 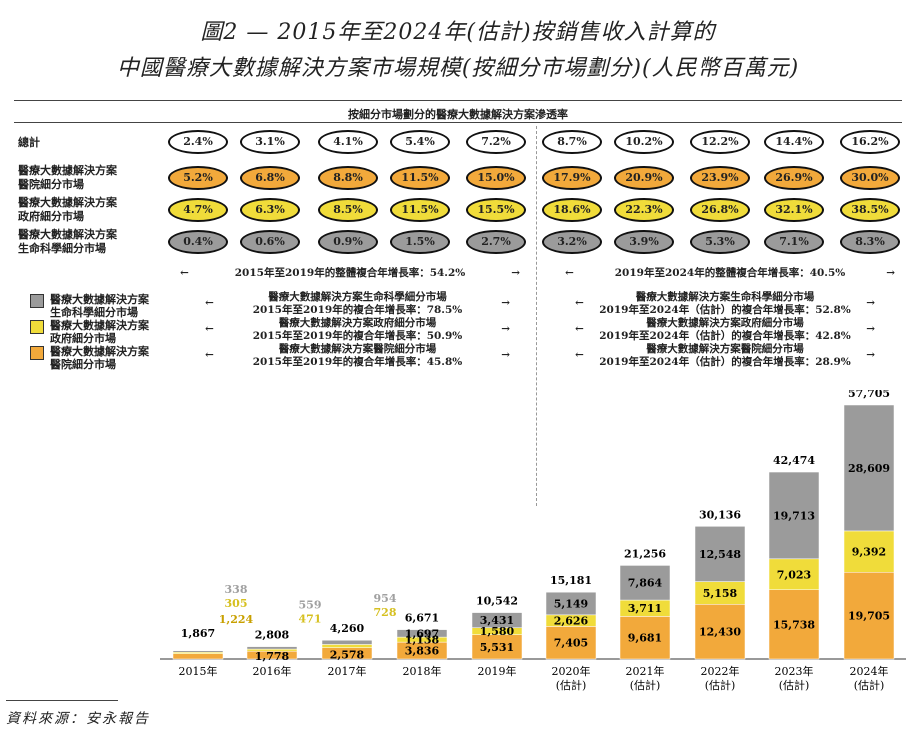 I want to click on legend-label: 醫療大數據解決方案 生命科學細分市場, so click(x=99, y=306).